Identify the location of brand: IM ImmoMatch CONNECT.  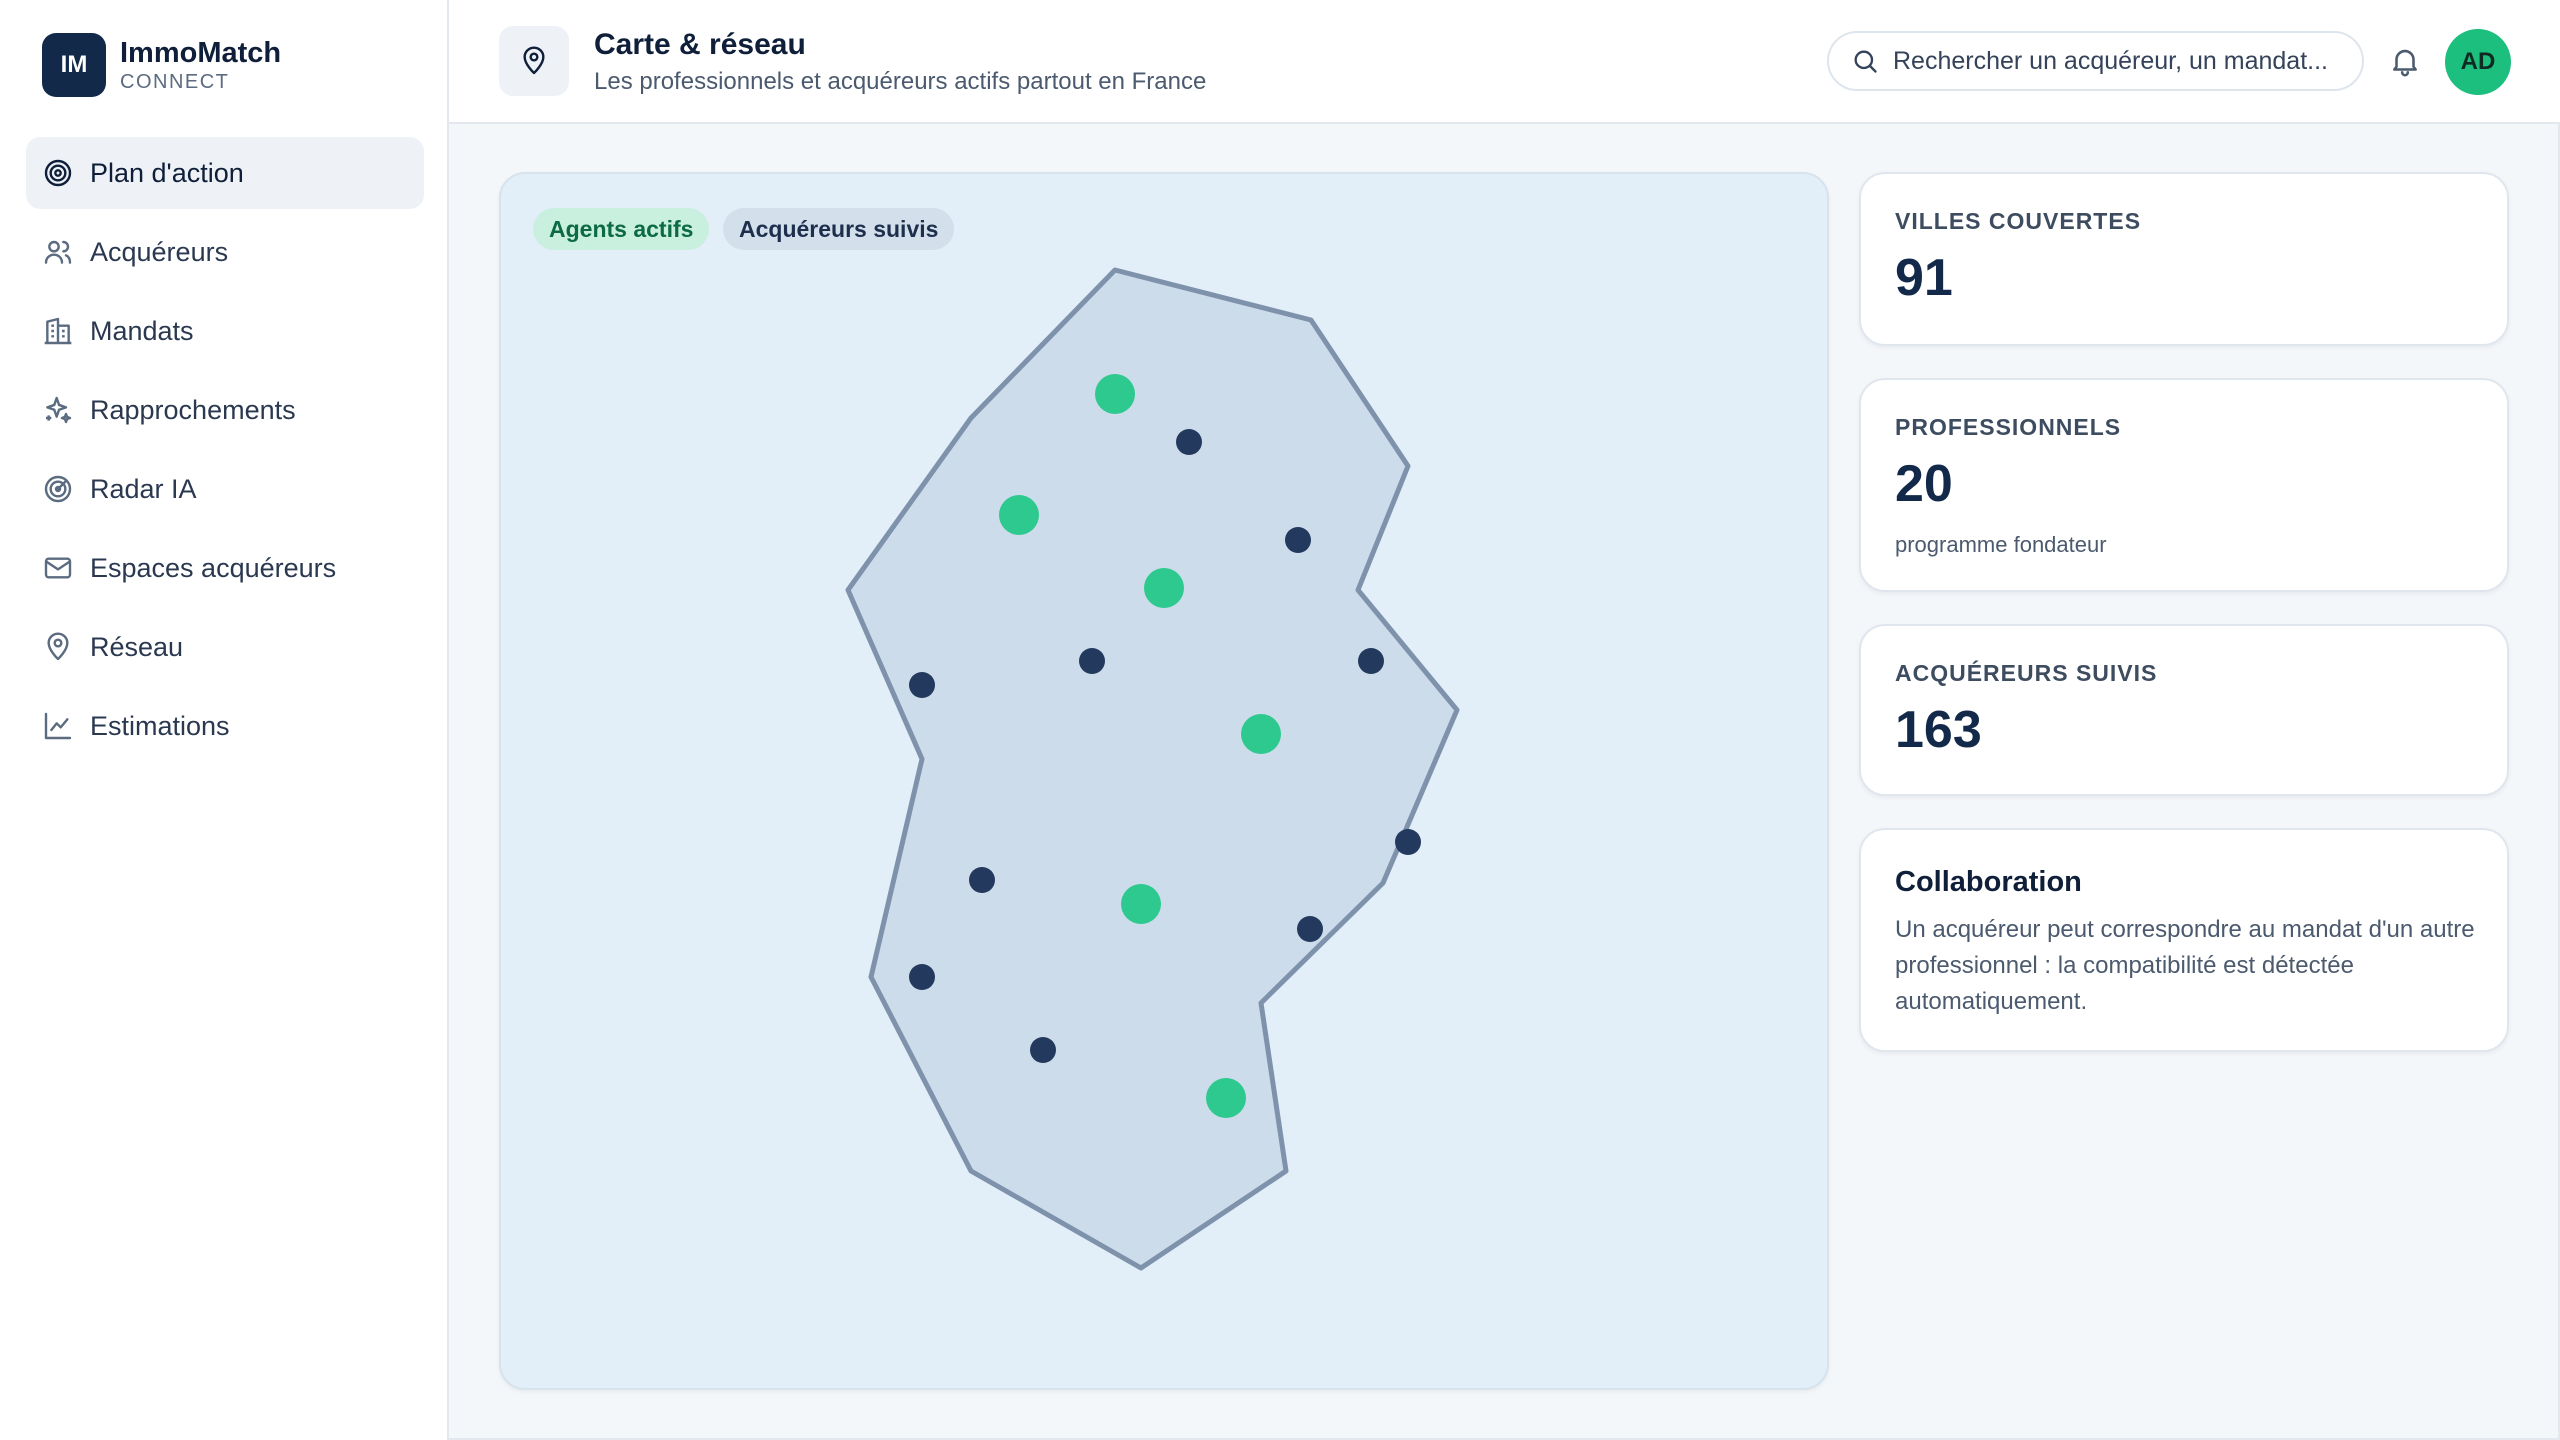
(161, 65).